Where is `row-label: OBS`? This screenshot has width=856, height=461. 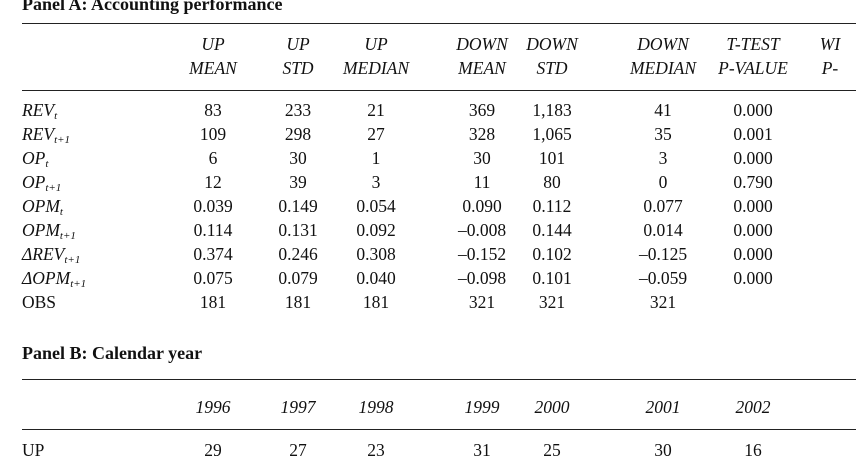 row-label: OBS is located at coordinates (39, 302).